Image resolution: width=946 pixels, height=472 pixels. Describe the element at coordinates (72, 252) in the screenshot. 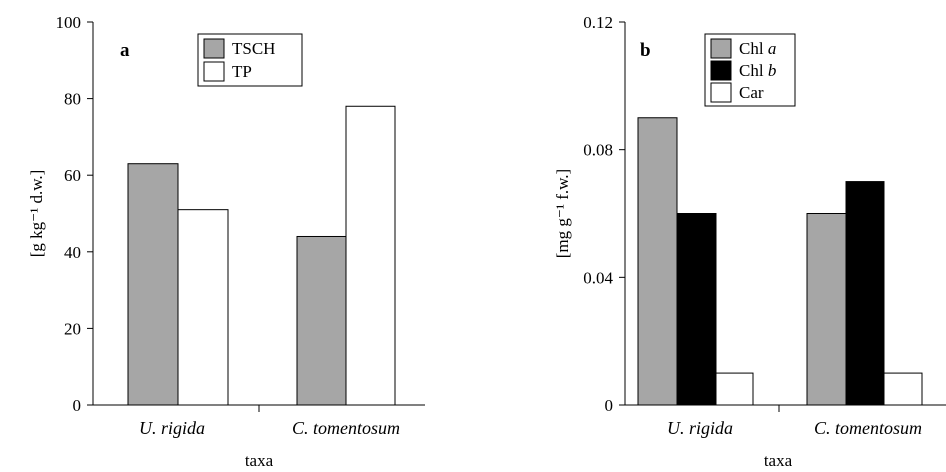

I see `y-tick-label: 40` at that location.